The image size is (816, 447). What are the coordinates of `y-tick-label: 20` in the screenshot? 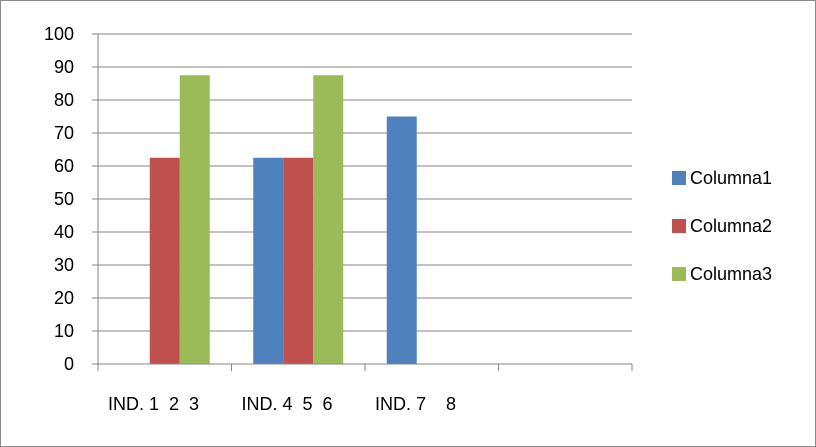 It's located at (64, 298).